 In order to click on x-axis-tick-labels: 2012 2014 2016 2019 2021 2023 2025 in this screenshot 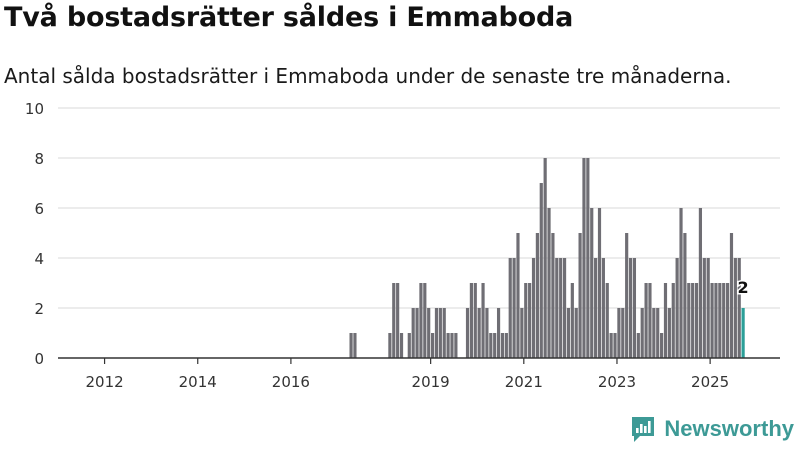, I will do `click(407, 382)`.